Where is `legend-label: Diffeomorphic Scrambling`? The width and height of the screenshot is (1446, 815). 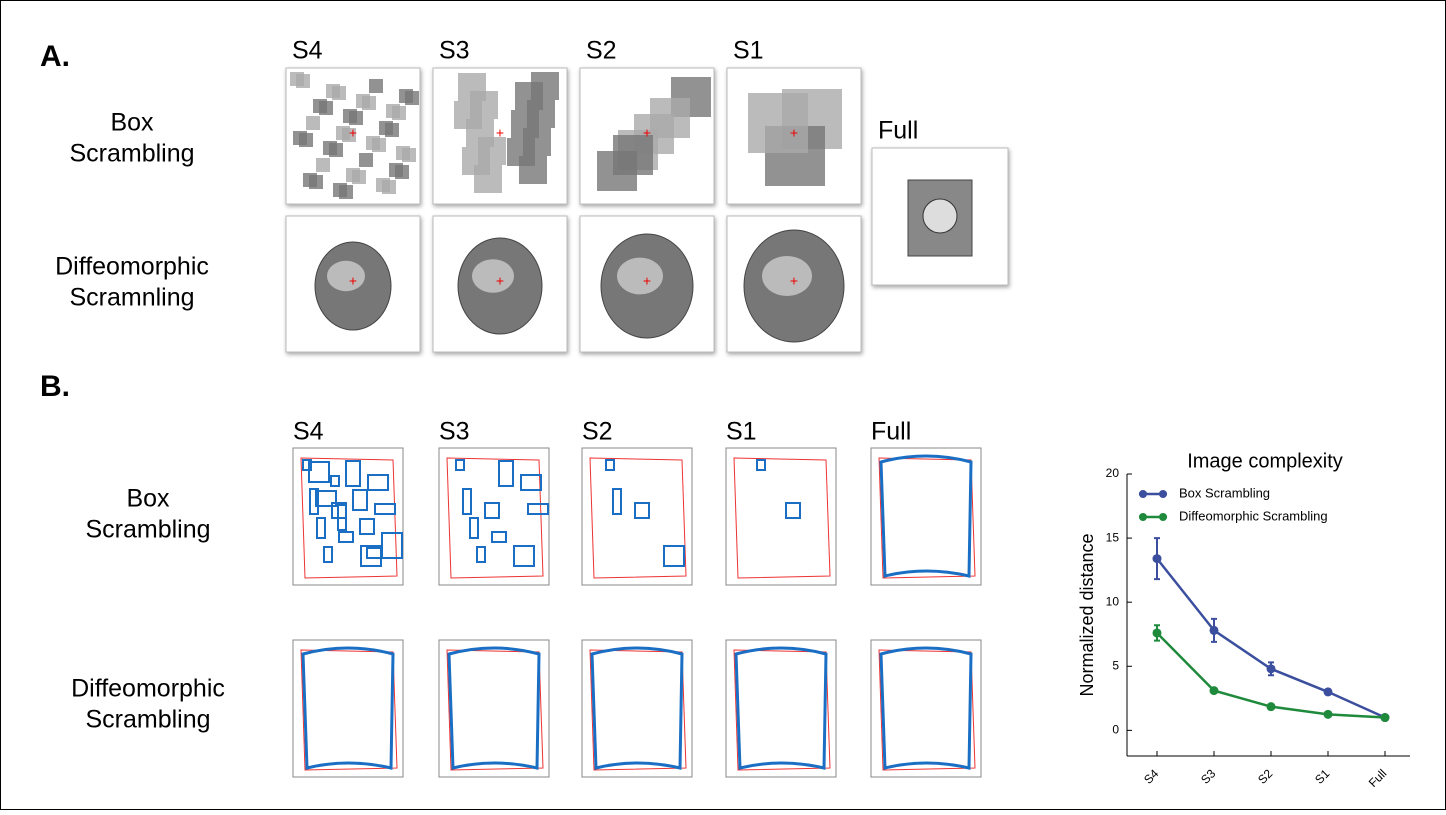
legend-label: Diffeomorphic Scrambling is located at coordinates (1253, 515).